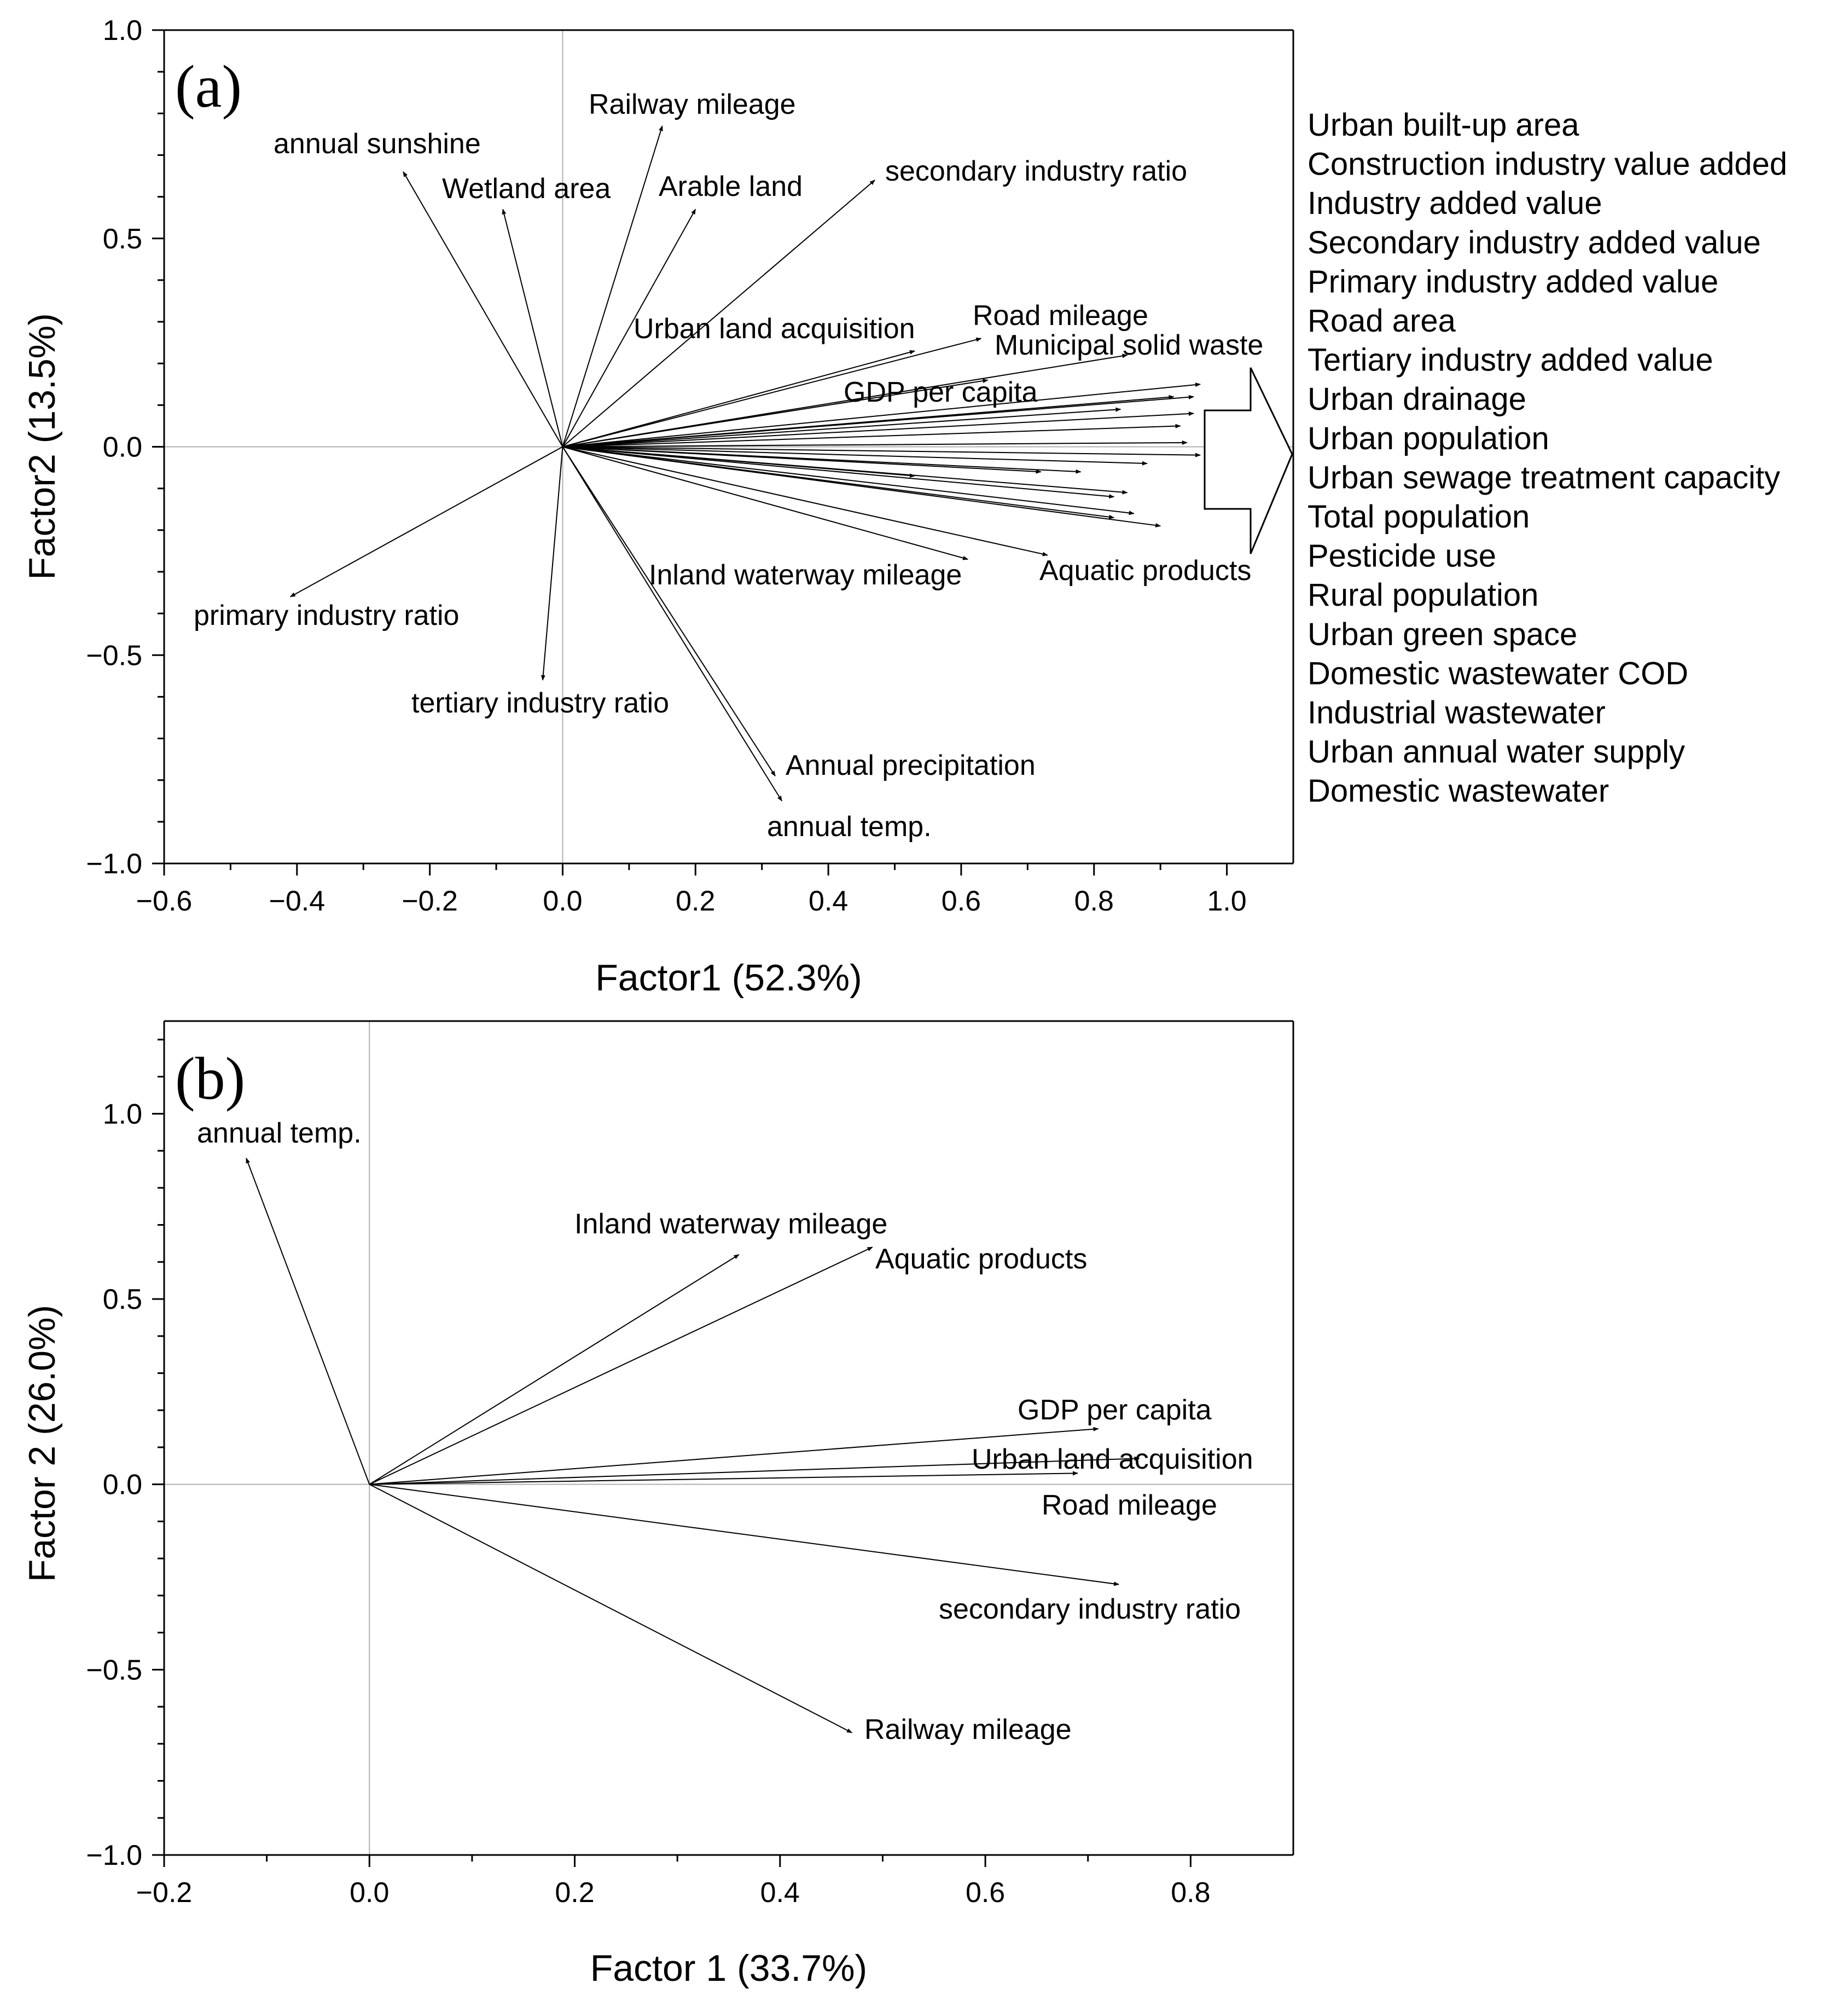 The height and width of the screenshot is (2006, 1848). Describe the element at coordinates (483, 309) in the screenshot. I see `panel-a-vector-annual-sunshine` at that location.